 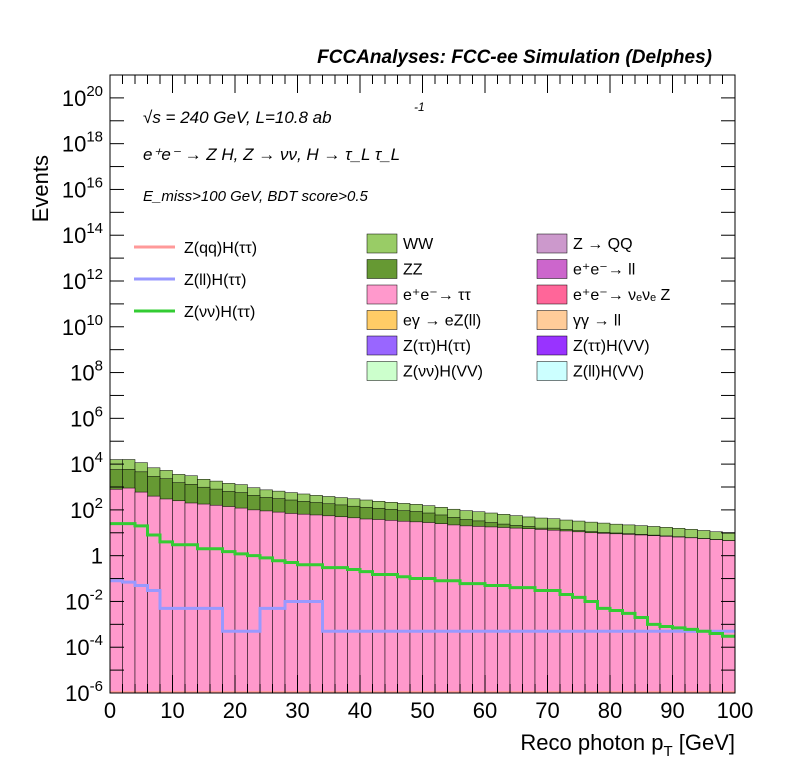 I want to click on process-text: e⁺e⁻ → Z H, Z → νν, H → τ_L τ_L, so click(x=271, y=154).